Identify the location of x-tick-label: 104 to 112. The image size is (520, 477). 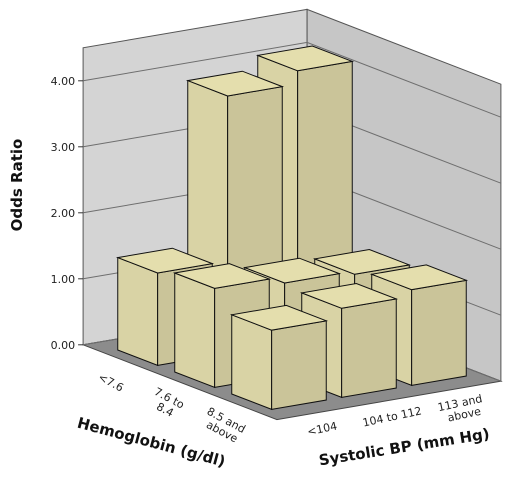
(391, 416).